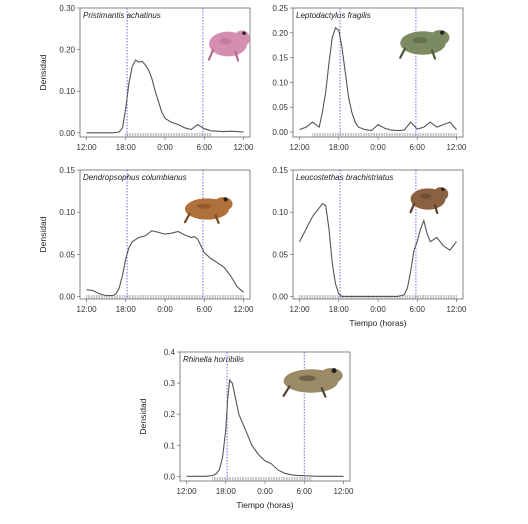 The height and width of the screenshot is (524, 528). Describe the element at coordinates (280, 8) in the screenshot. I see `y-tick-label: 0.25` at that location.